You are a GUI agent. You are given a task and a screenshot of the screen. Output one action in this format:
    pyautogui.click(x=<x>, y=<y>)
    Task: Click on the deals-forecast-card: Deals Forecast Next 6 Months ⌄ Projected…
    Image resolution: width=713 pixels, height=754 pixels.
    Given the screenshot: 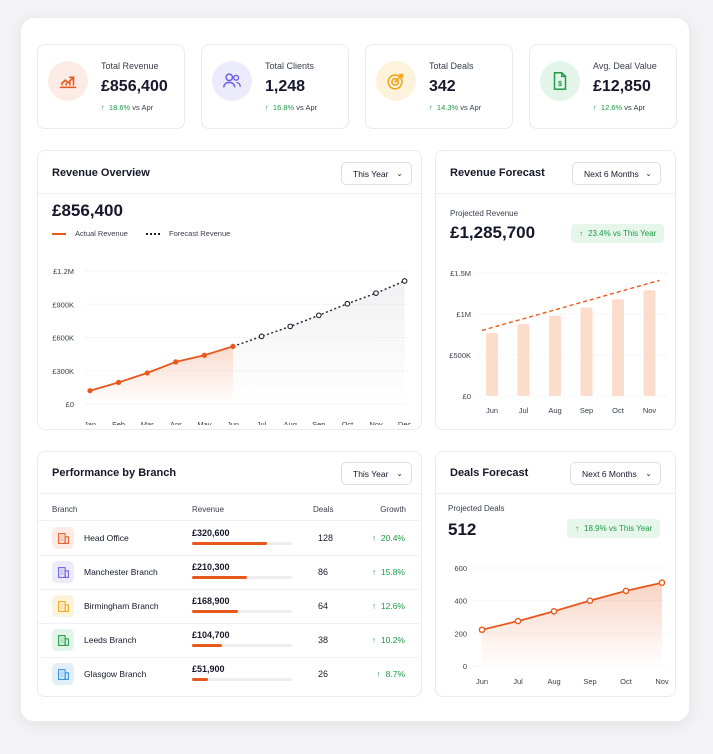 What is the action you would take?
    pyautogui.click(x=555, y=574)
    